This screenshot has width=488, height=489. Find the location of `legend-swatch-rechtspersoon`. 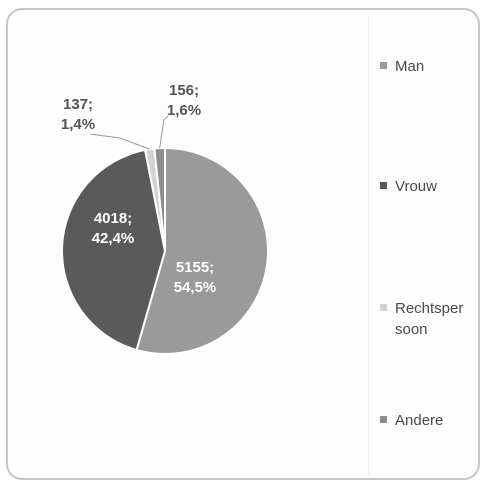

legend-swatch-rechtspersoon is located at coordinates (383, 307).